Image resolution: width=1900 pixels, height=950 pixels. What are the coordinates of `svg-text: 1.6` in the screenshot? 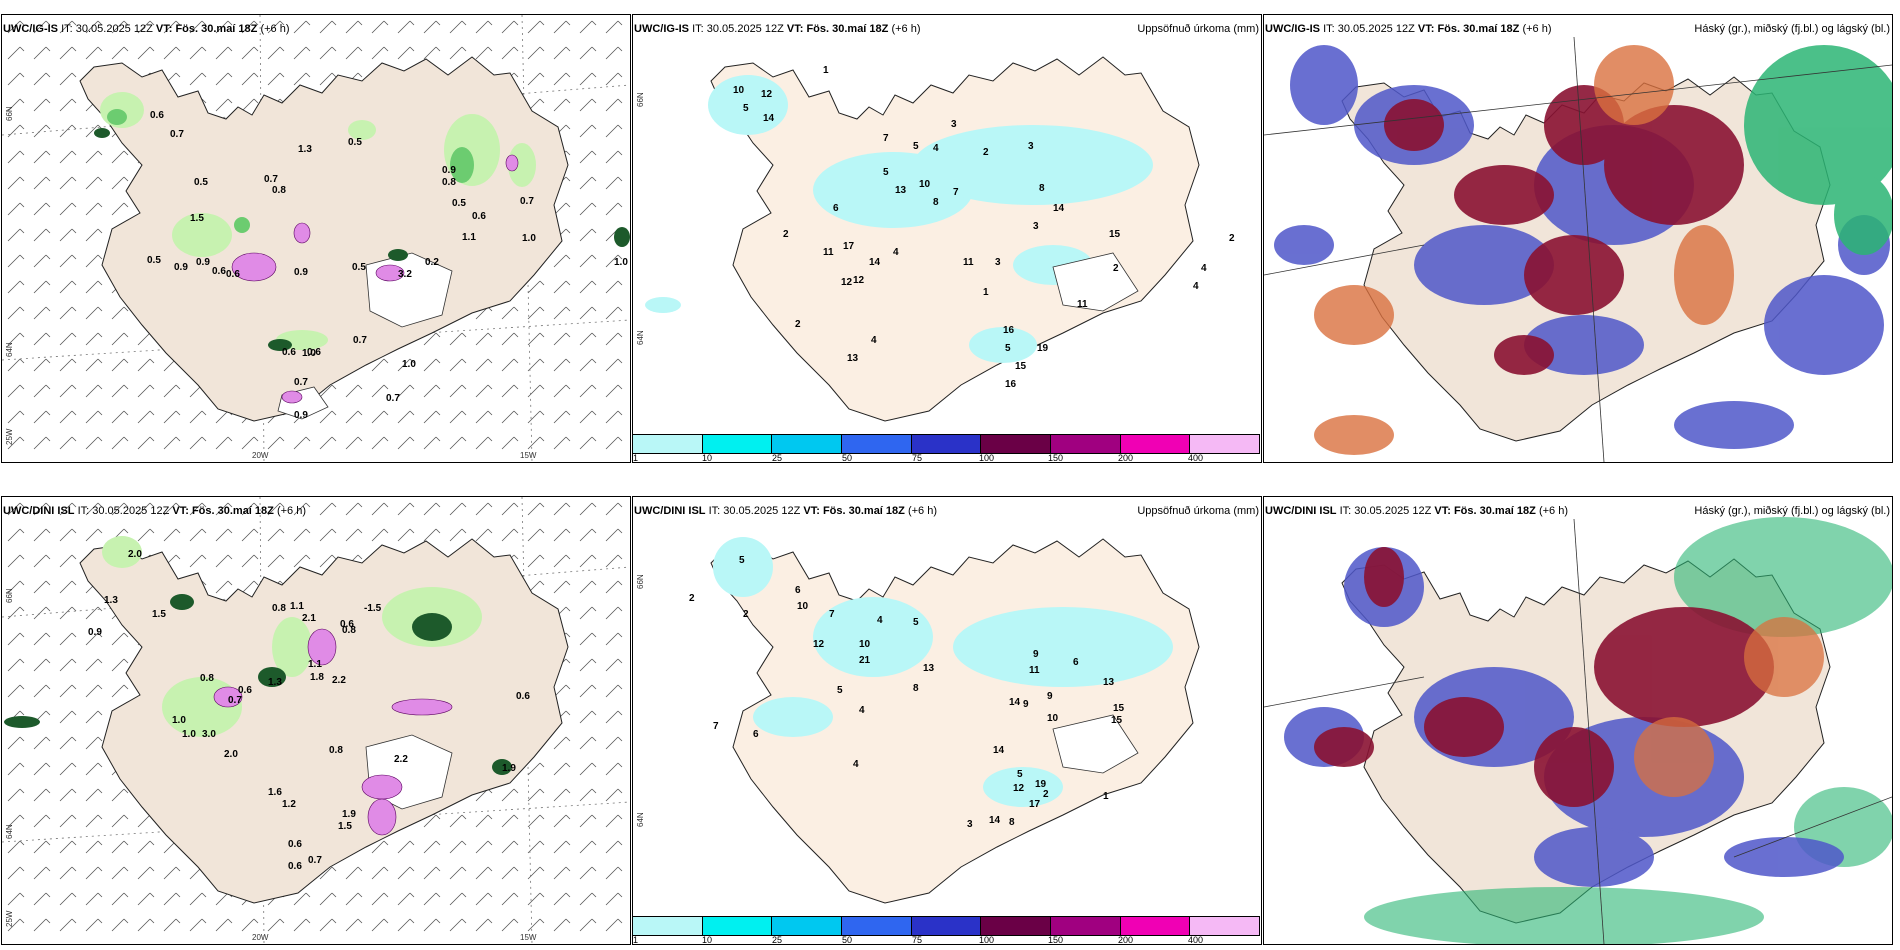 It's located at (275, 792).